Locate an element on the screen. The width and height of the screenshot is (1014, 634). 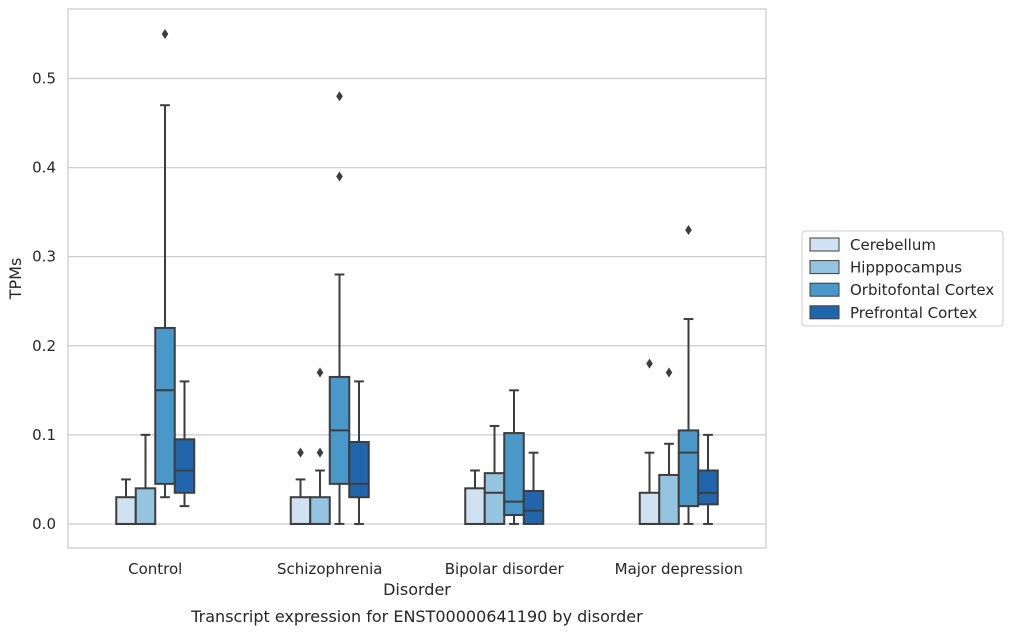
legend-item: Prefrontal Cortex is located at coordinates (893, 313).